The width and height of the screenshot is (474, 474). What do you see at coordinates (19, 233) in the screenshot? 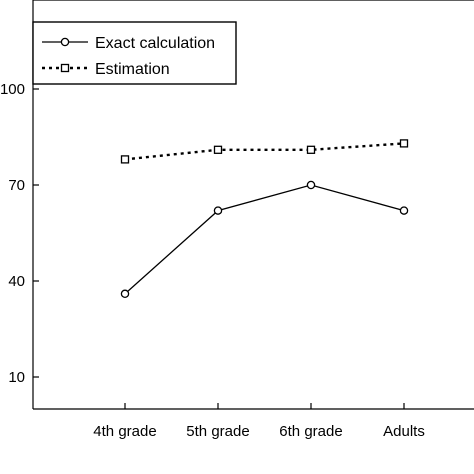
I see `y-axis-ticks: 10 40 70 100` at bounding box center [19, 233].